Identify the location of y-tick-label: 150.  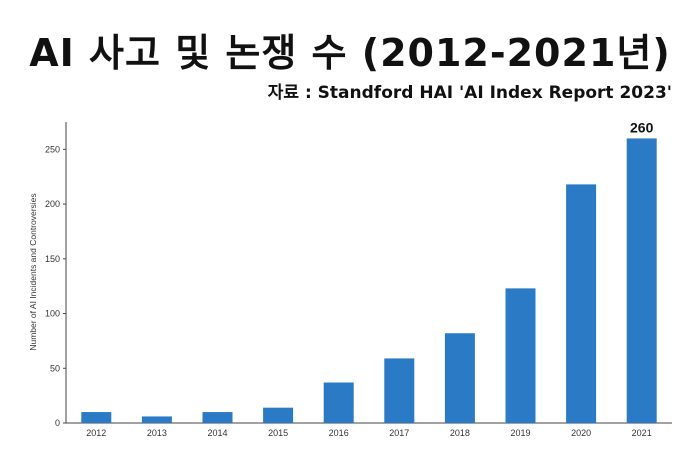
(52, 259).